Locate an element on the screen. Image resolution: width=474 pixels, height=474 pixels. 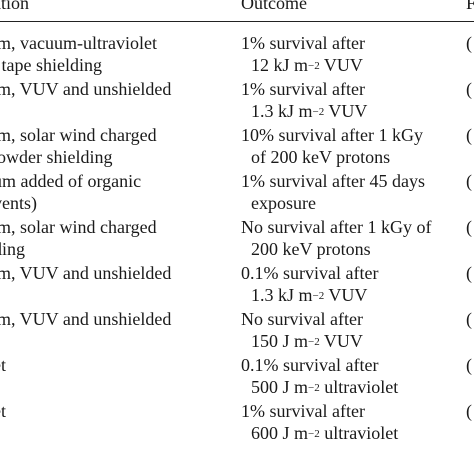
header-reference: F is located at coordinates (470, 6).